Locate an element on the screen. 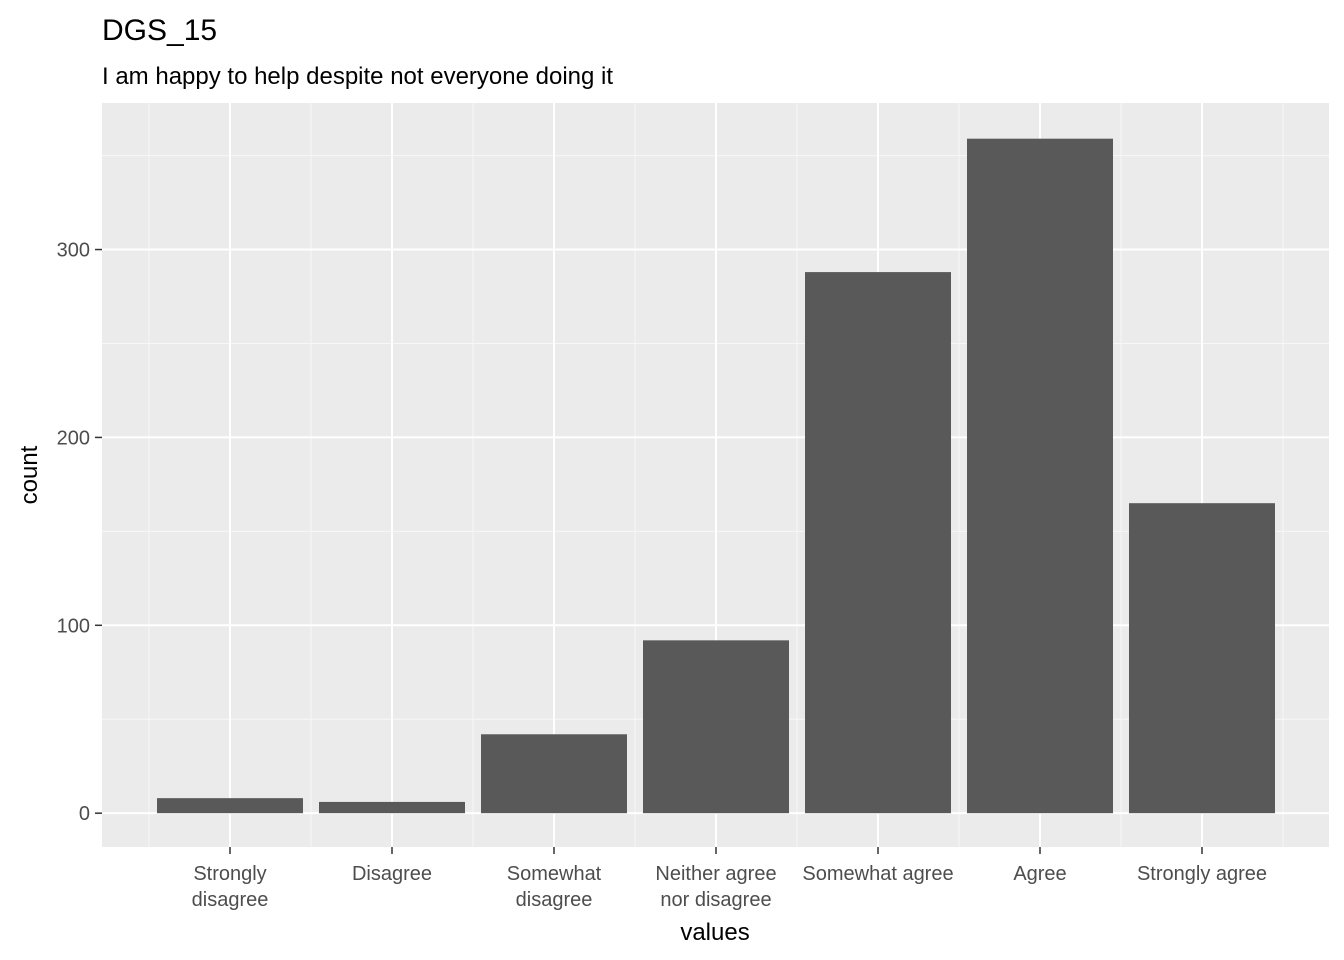 Image resolution: width=1344 pixels, height=960 pixels. x-axis-title: values is located at coordinates (714, 932).